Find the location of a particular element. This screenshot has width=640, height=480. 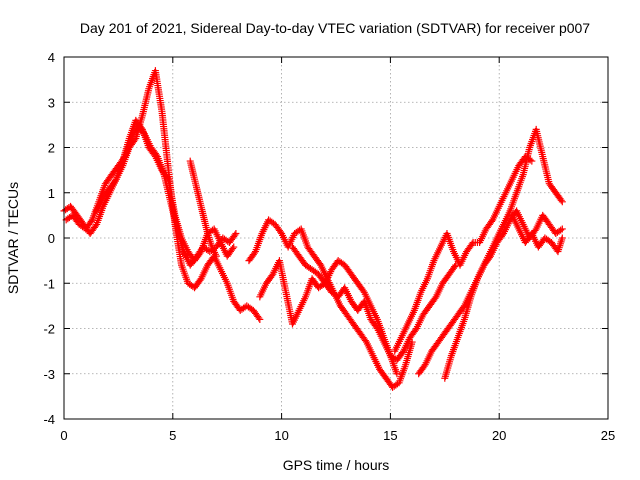

y-tick-label: -1 is located at coordinates (49, 283).